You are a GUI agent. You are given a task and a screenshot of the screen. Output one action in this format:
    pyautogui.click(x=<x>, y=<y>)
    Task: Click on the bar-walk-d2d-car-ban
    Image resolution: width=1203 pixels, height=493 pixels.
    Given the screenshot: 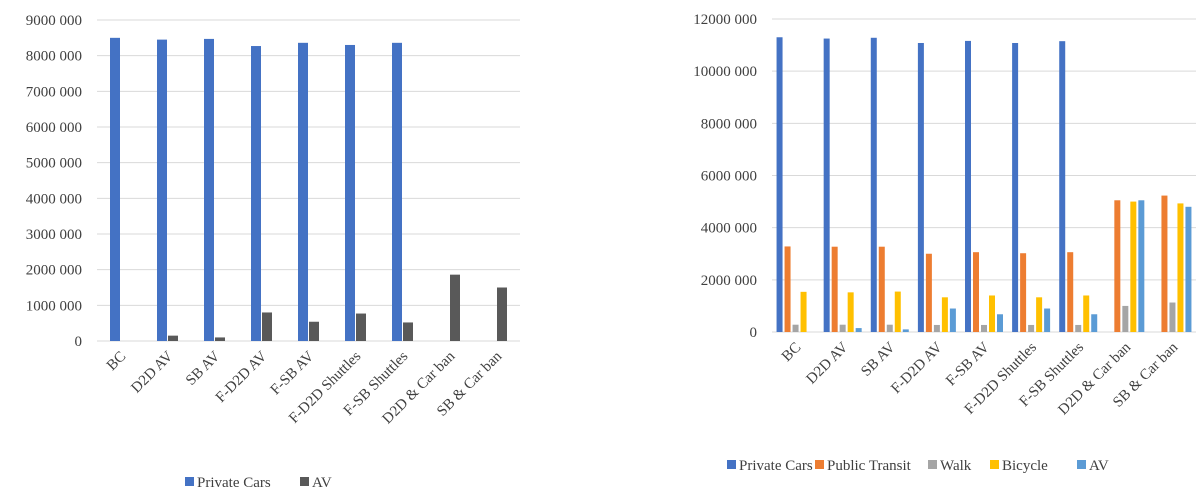 What is the action you would take?
    pyautogui.click(x=1125, y=318)
    